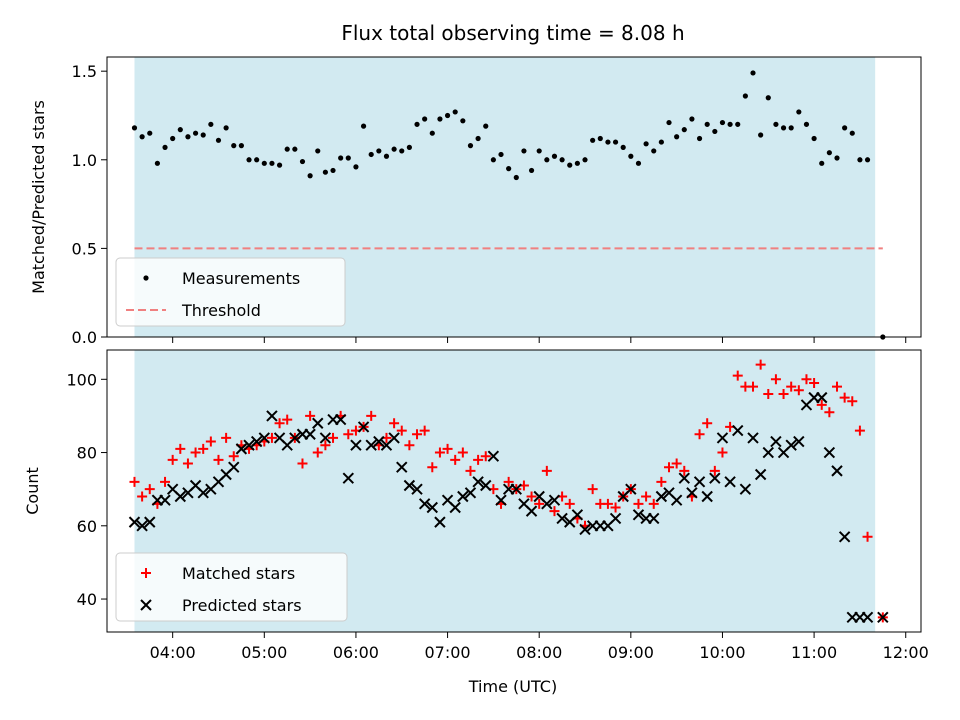  Describe the element at coordinates (173, 652) in the screenshot. I see `x-tick-label: 04:00` at that location.